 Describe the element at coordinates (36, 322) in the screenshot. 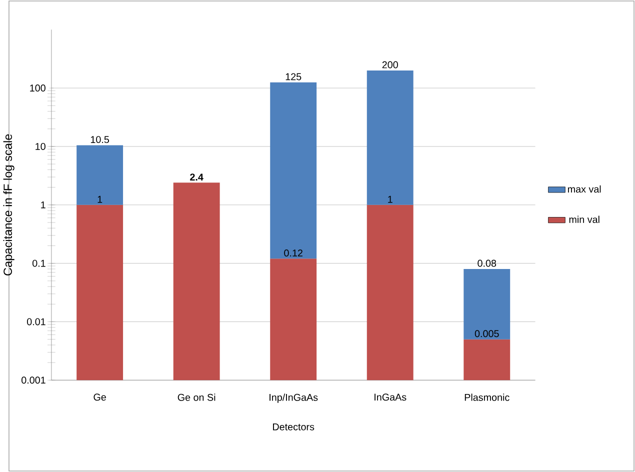

I see `y-tick-label: 0.01` at that location.